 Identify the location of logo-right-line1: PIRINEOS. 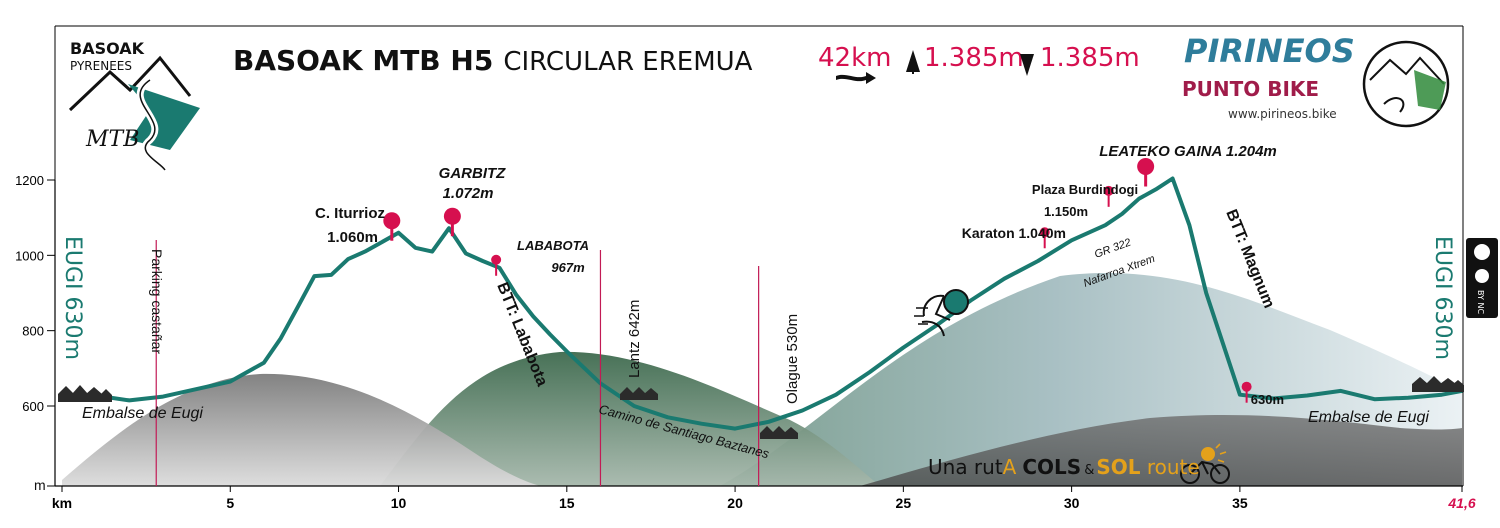
(1269, 51).